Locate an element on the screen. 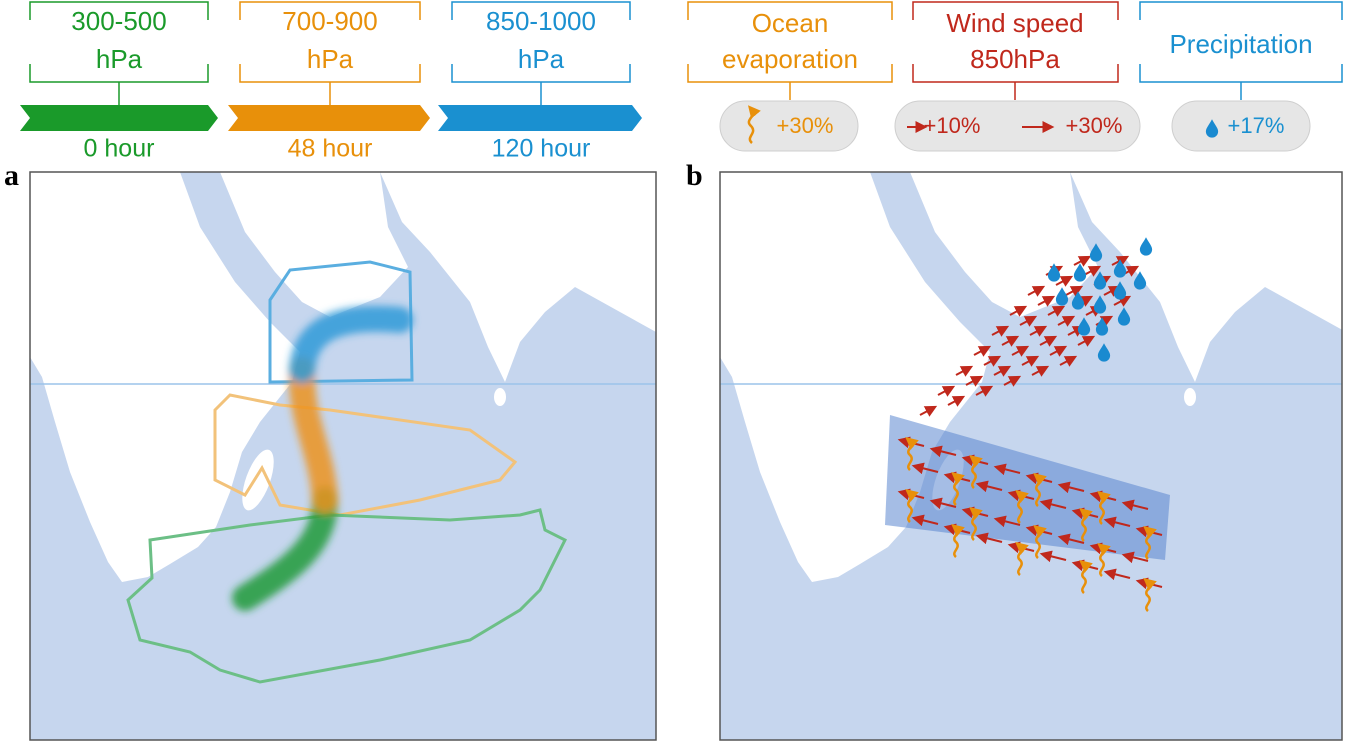 The width and height of the screenshot is (1345, 743). effect-title: Precipitation is located at coordinates (1240, 44).